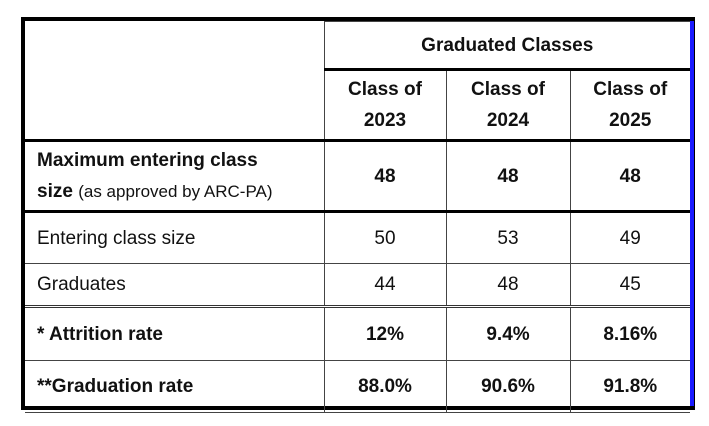  I want to click on table-row-graduates: Graduates 44 48 45, so click(357, 285).